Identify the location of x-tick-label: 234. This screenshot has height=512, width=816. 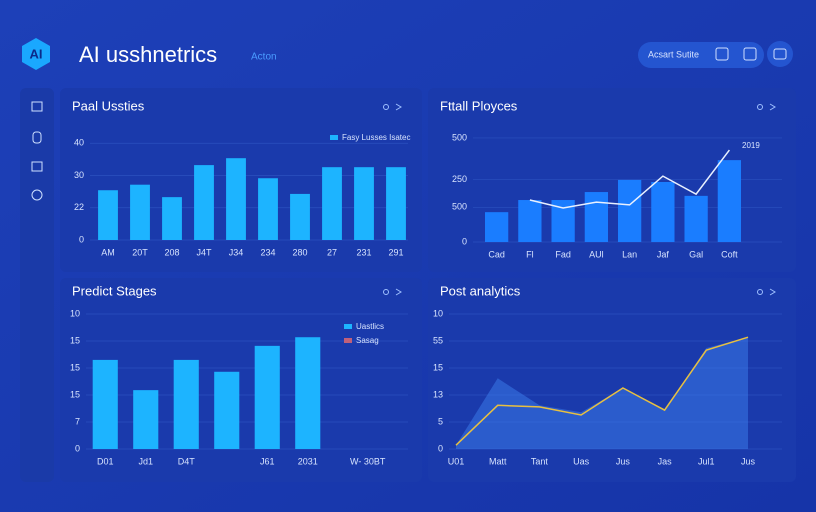
(267, 252).